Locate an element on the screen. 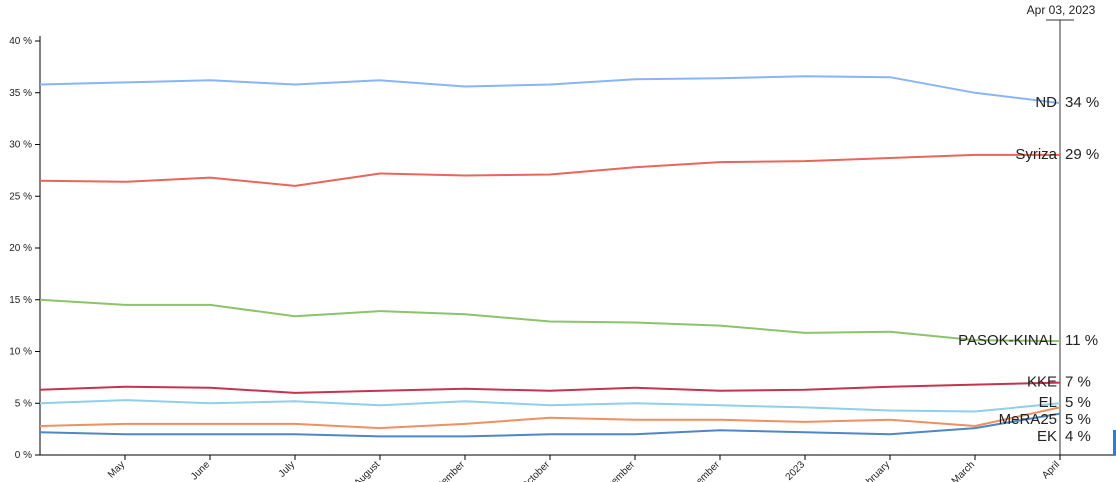 The height and width of the screenshot is (482, 1116). scroll-handle is located at coordinates (1114, 442).